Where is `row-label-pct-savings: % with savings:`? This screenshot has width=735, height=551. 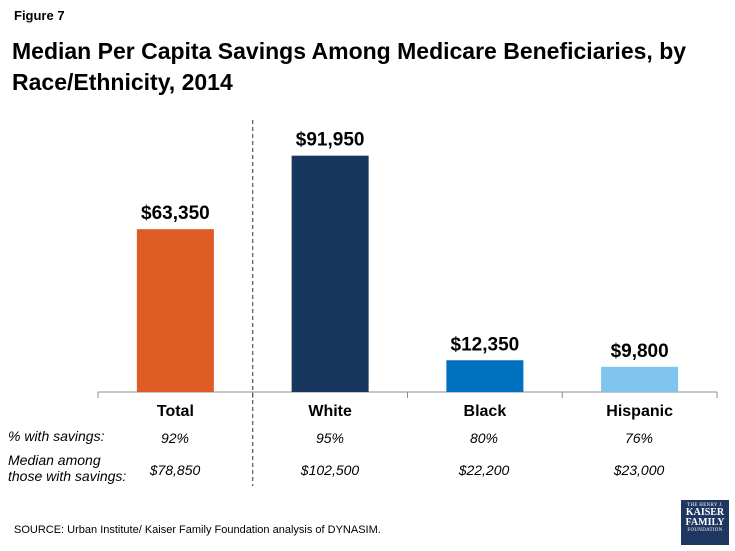
row-label-pct-savings: % with savings: is located at coordinates (56, 436).